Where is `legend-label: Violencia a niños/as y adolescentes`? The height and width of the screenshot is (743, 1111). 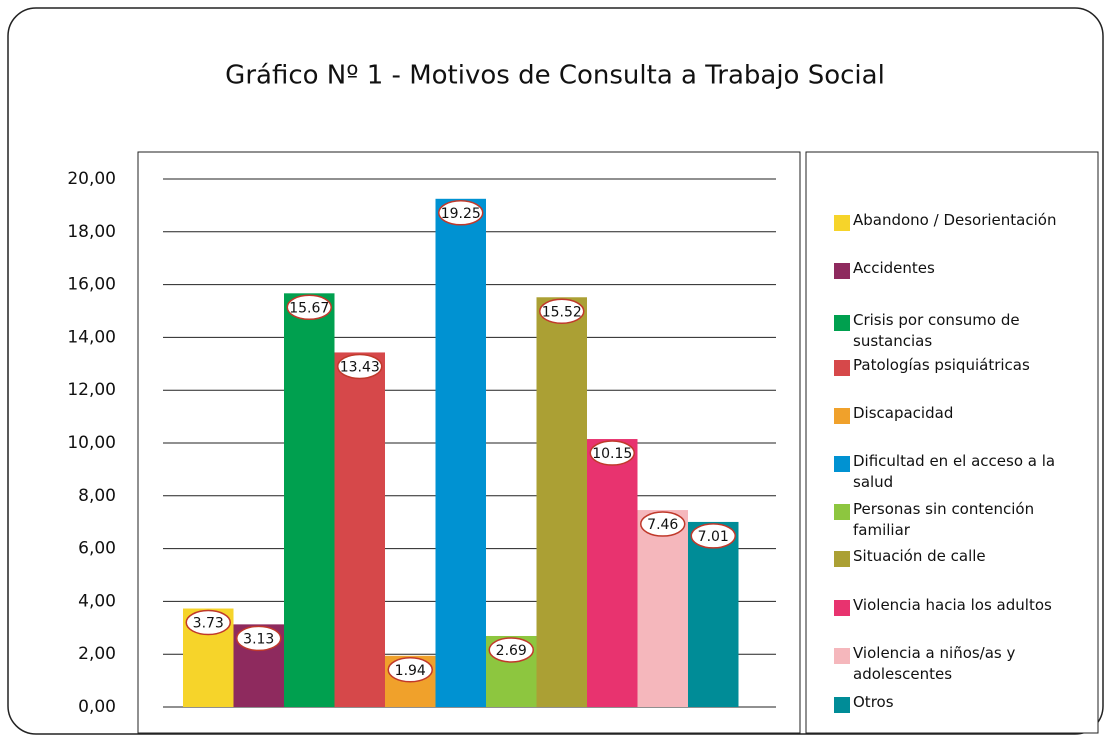 legend-label: Violencia a niños/as y adolescentes is located at coordinates (934, 663).